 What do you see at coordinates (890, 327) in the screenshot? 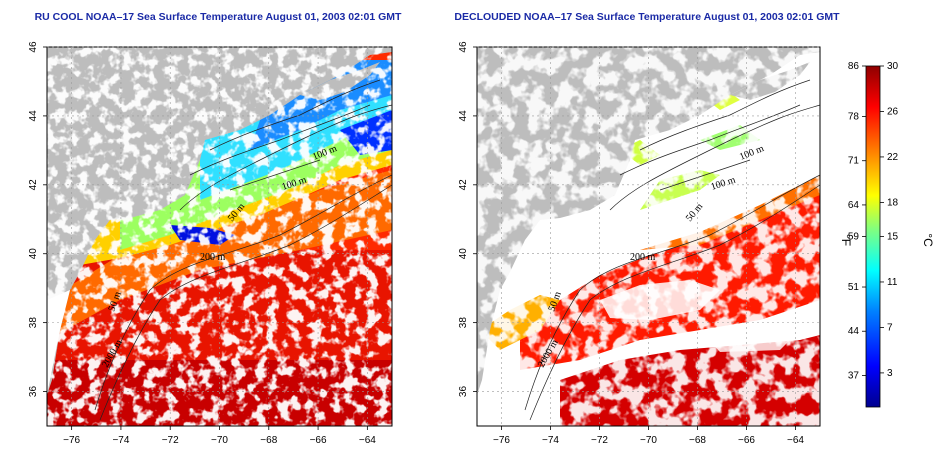
I see `c-tick-label: 7` at bounding box center [890, 327].